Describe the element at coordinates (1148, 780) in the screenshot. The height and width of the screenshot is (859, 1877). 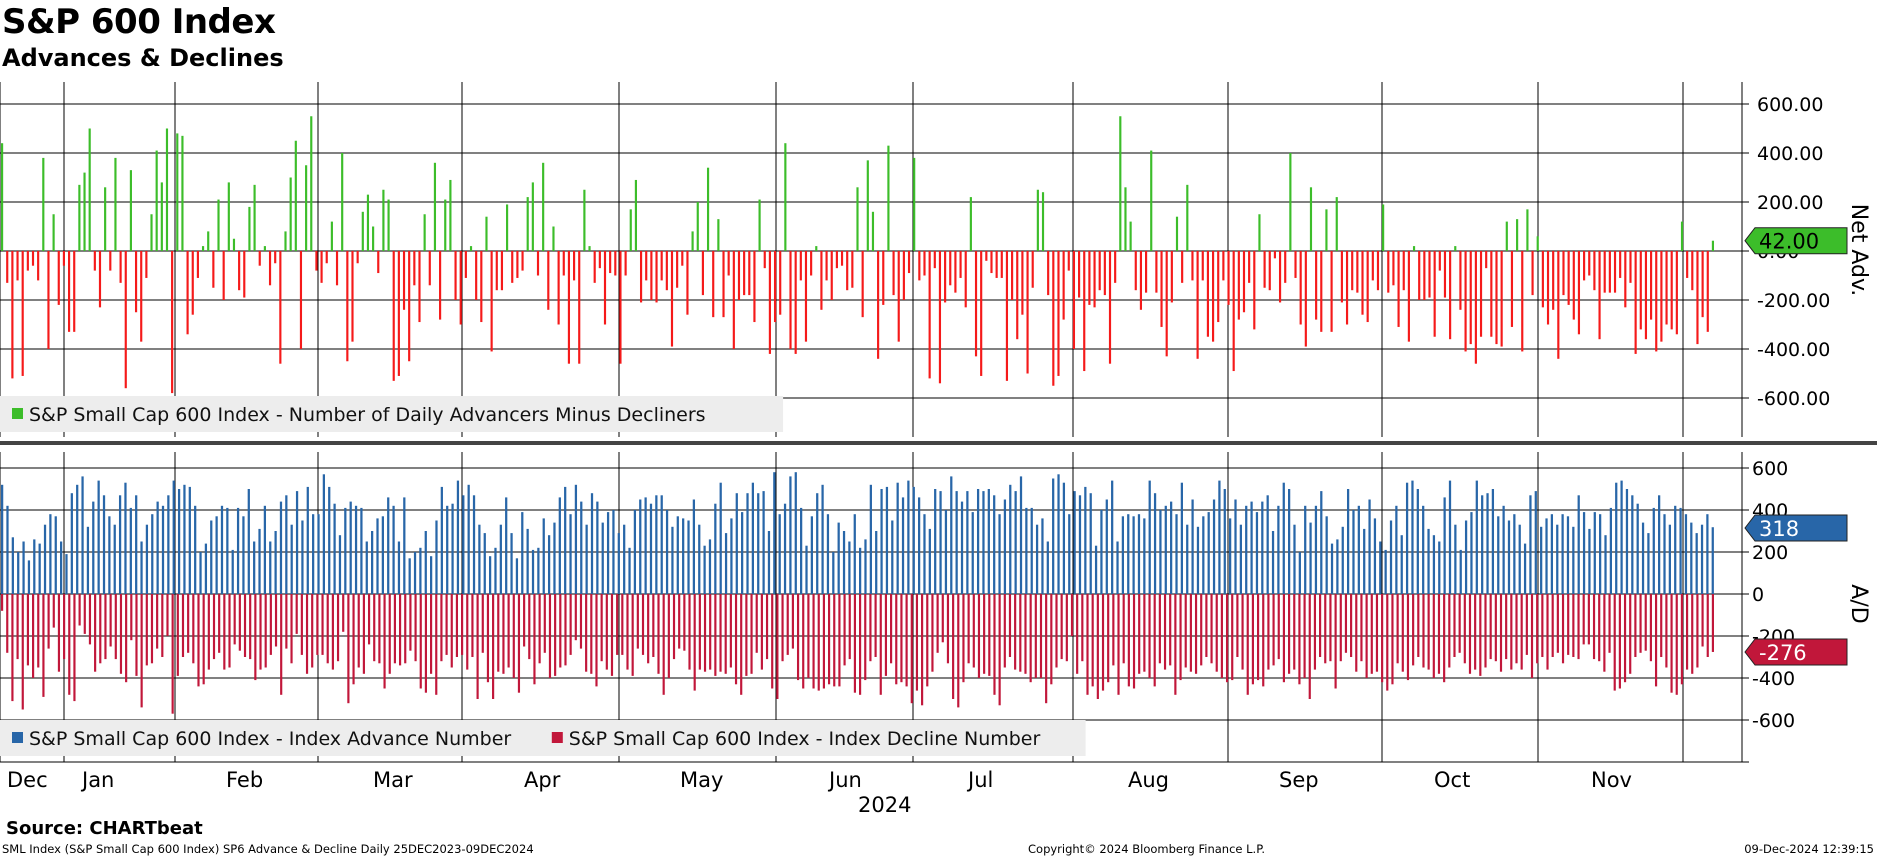
I see `x-month-label: Aug` at that location.